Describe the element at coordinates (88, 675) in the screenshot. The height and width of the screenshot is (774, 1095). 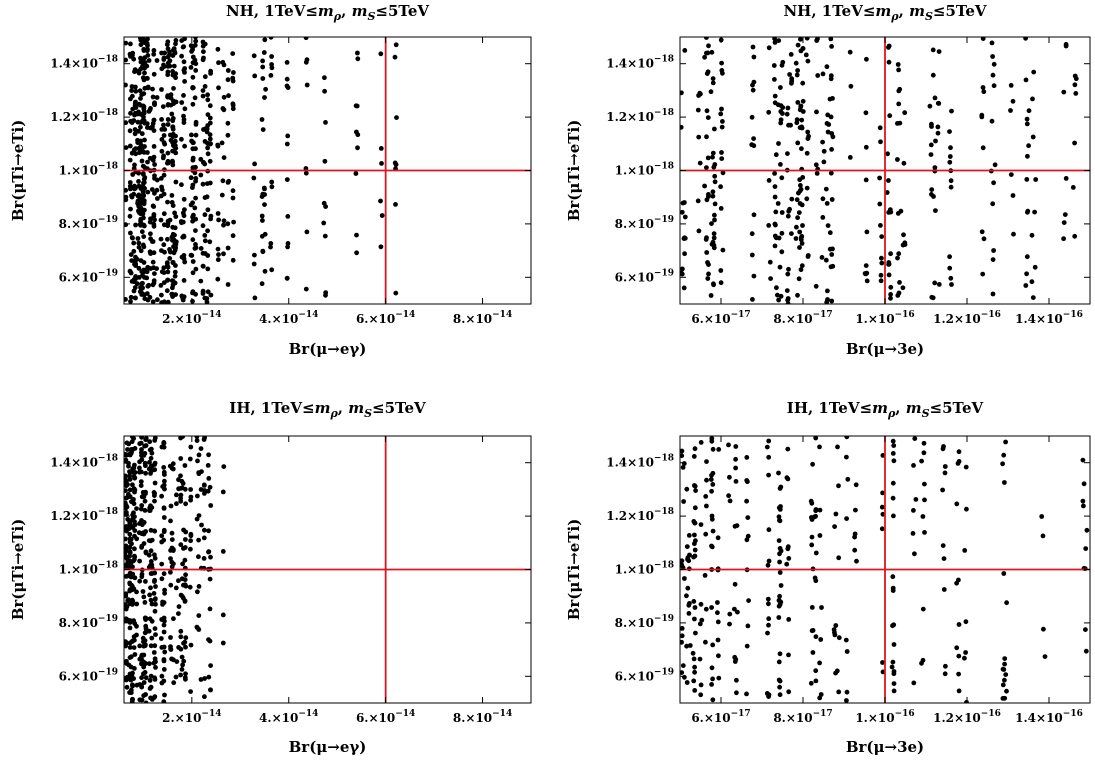
I see `y-tick-label: 6.×10−19` at that location.